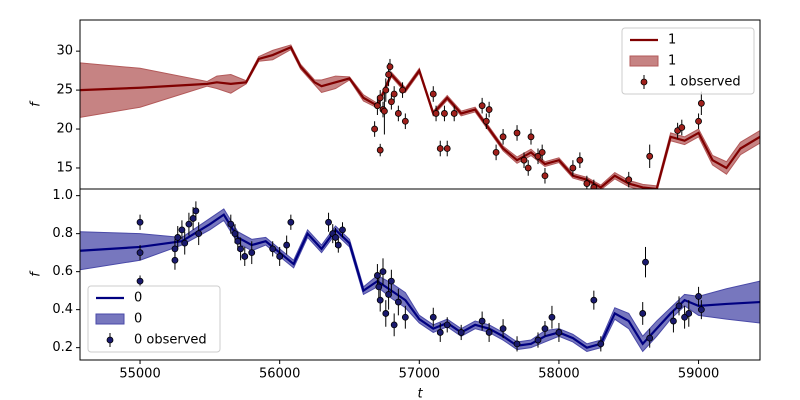 This screenshot has height=400, width=800. I want to click on legend-label: 1 observed, so click(704, 82).